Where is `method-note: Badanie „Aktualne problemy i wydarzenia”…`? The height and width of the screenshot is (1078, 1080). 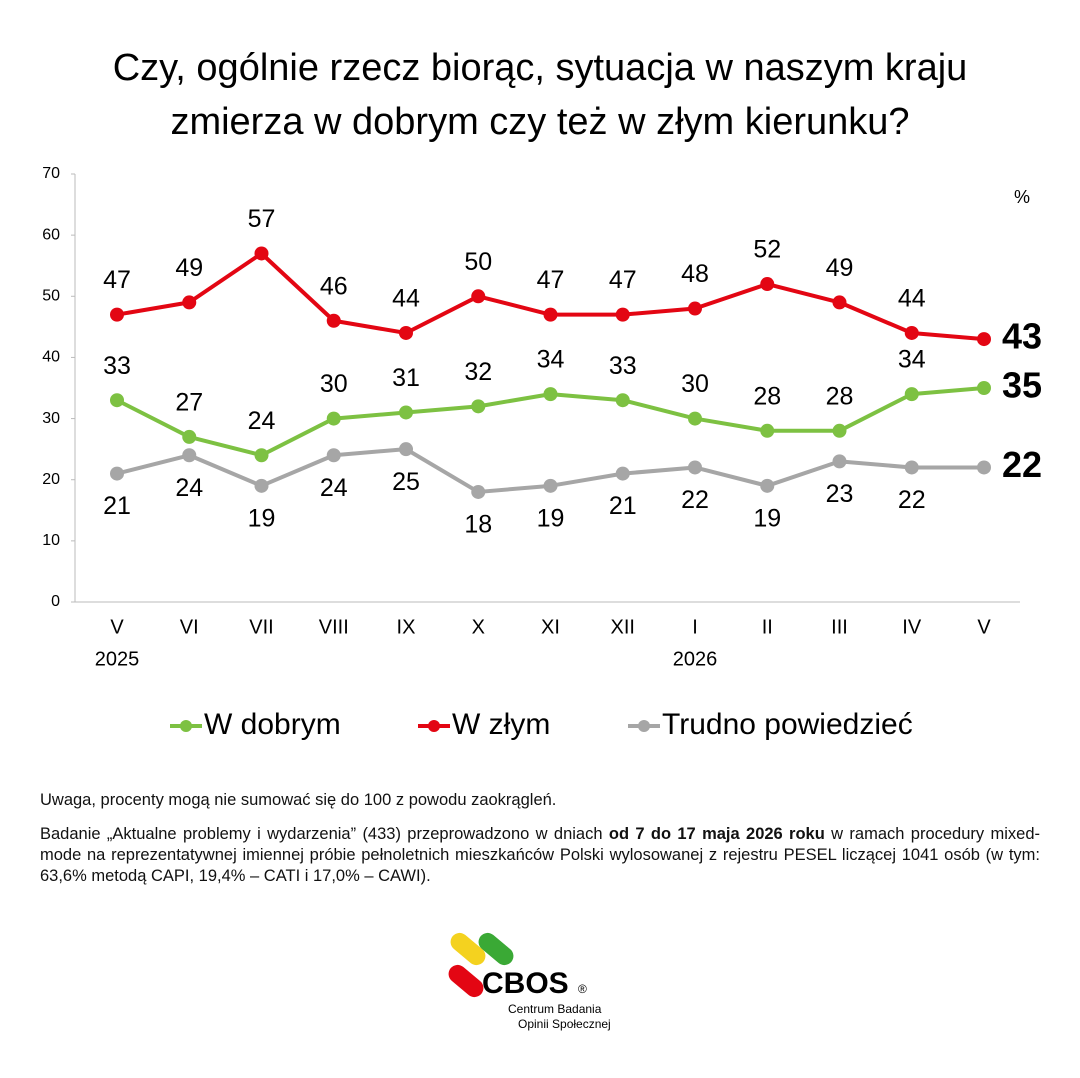 method-note: Badanie „Aktualne problemy i wydarzenia”… is located at coordinates (540, 855).